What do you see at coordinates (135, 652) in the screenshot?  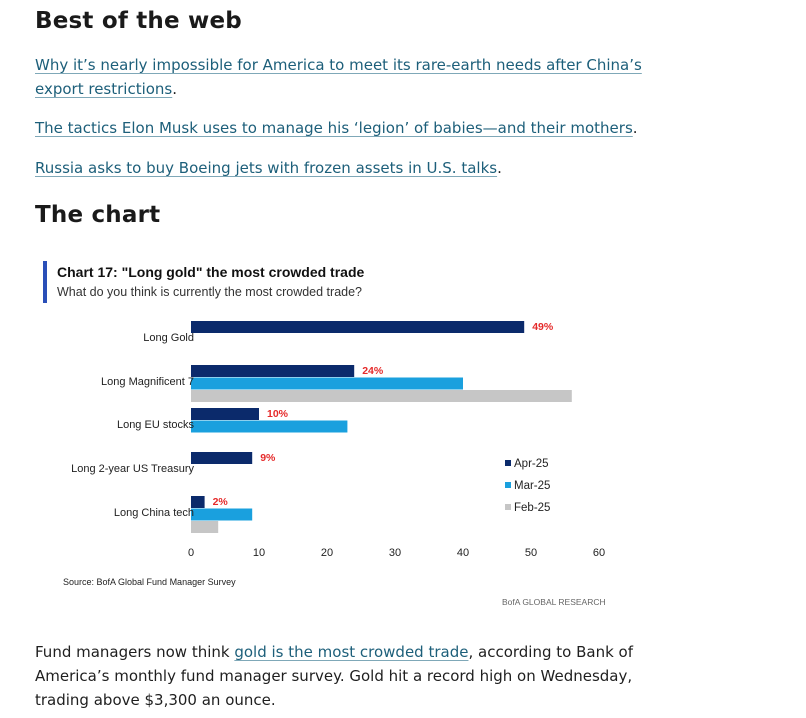 I see `paragraph-text-start: Fund managers now think` at bounding box center [135, 652].